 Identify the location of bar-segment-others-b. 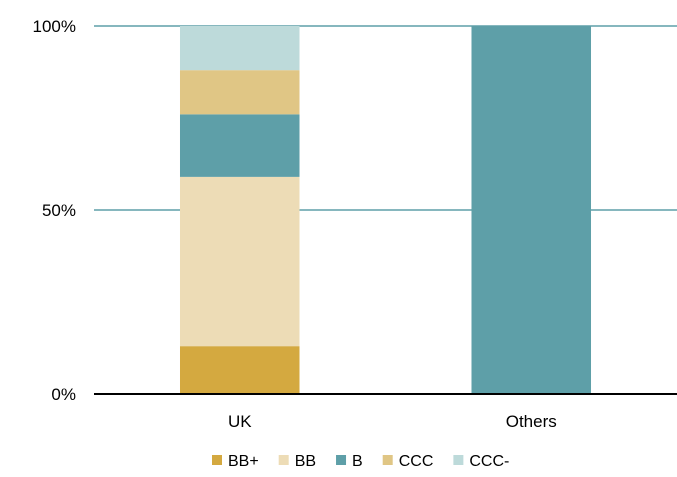
(531, 210).